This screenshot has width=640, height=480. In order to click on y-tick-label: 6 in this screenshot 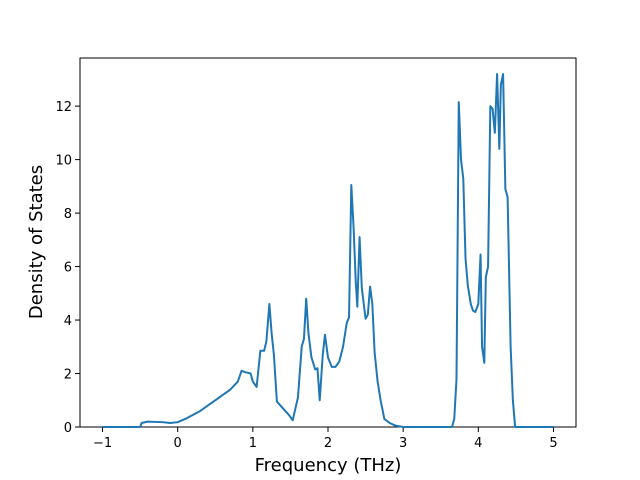, I will do `click(68, 268)`.